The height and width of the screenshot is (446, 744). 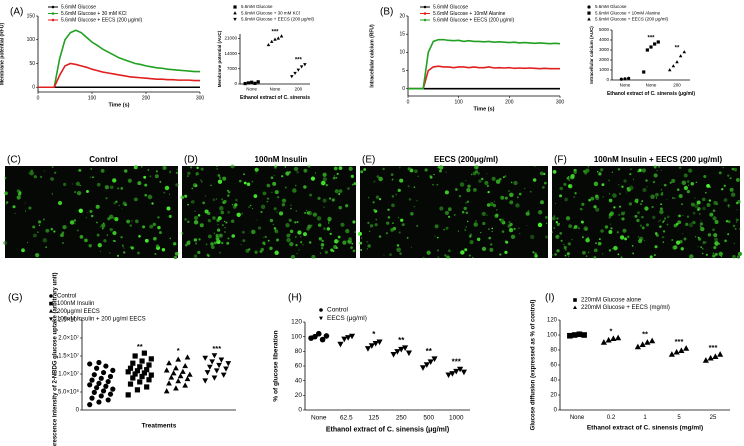 I want to click on legend-label: EECS (μg/ml), so click(x=347, y=318).